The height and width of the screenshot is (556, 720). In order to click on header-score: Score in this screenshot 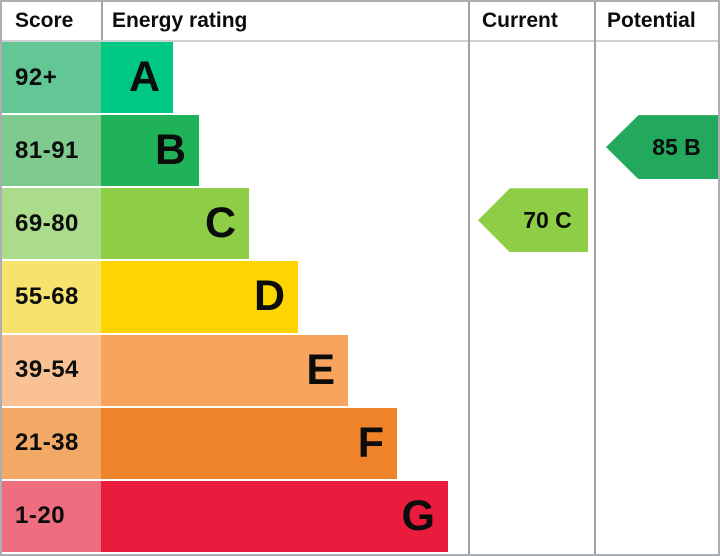, I will do `click(51, 21)`.